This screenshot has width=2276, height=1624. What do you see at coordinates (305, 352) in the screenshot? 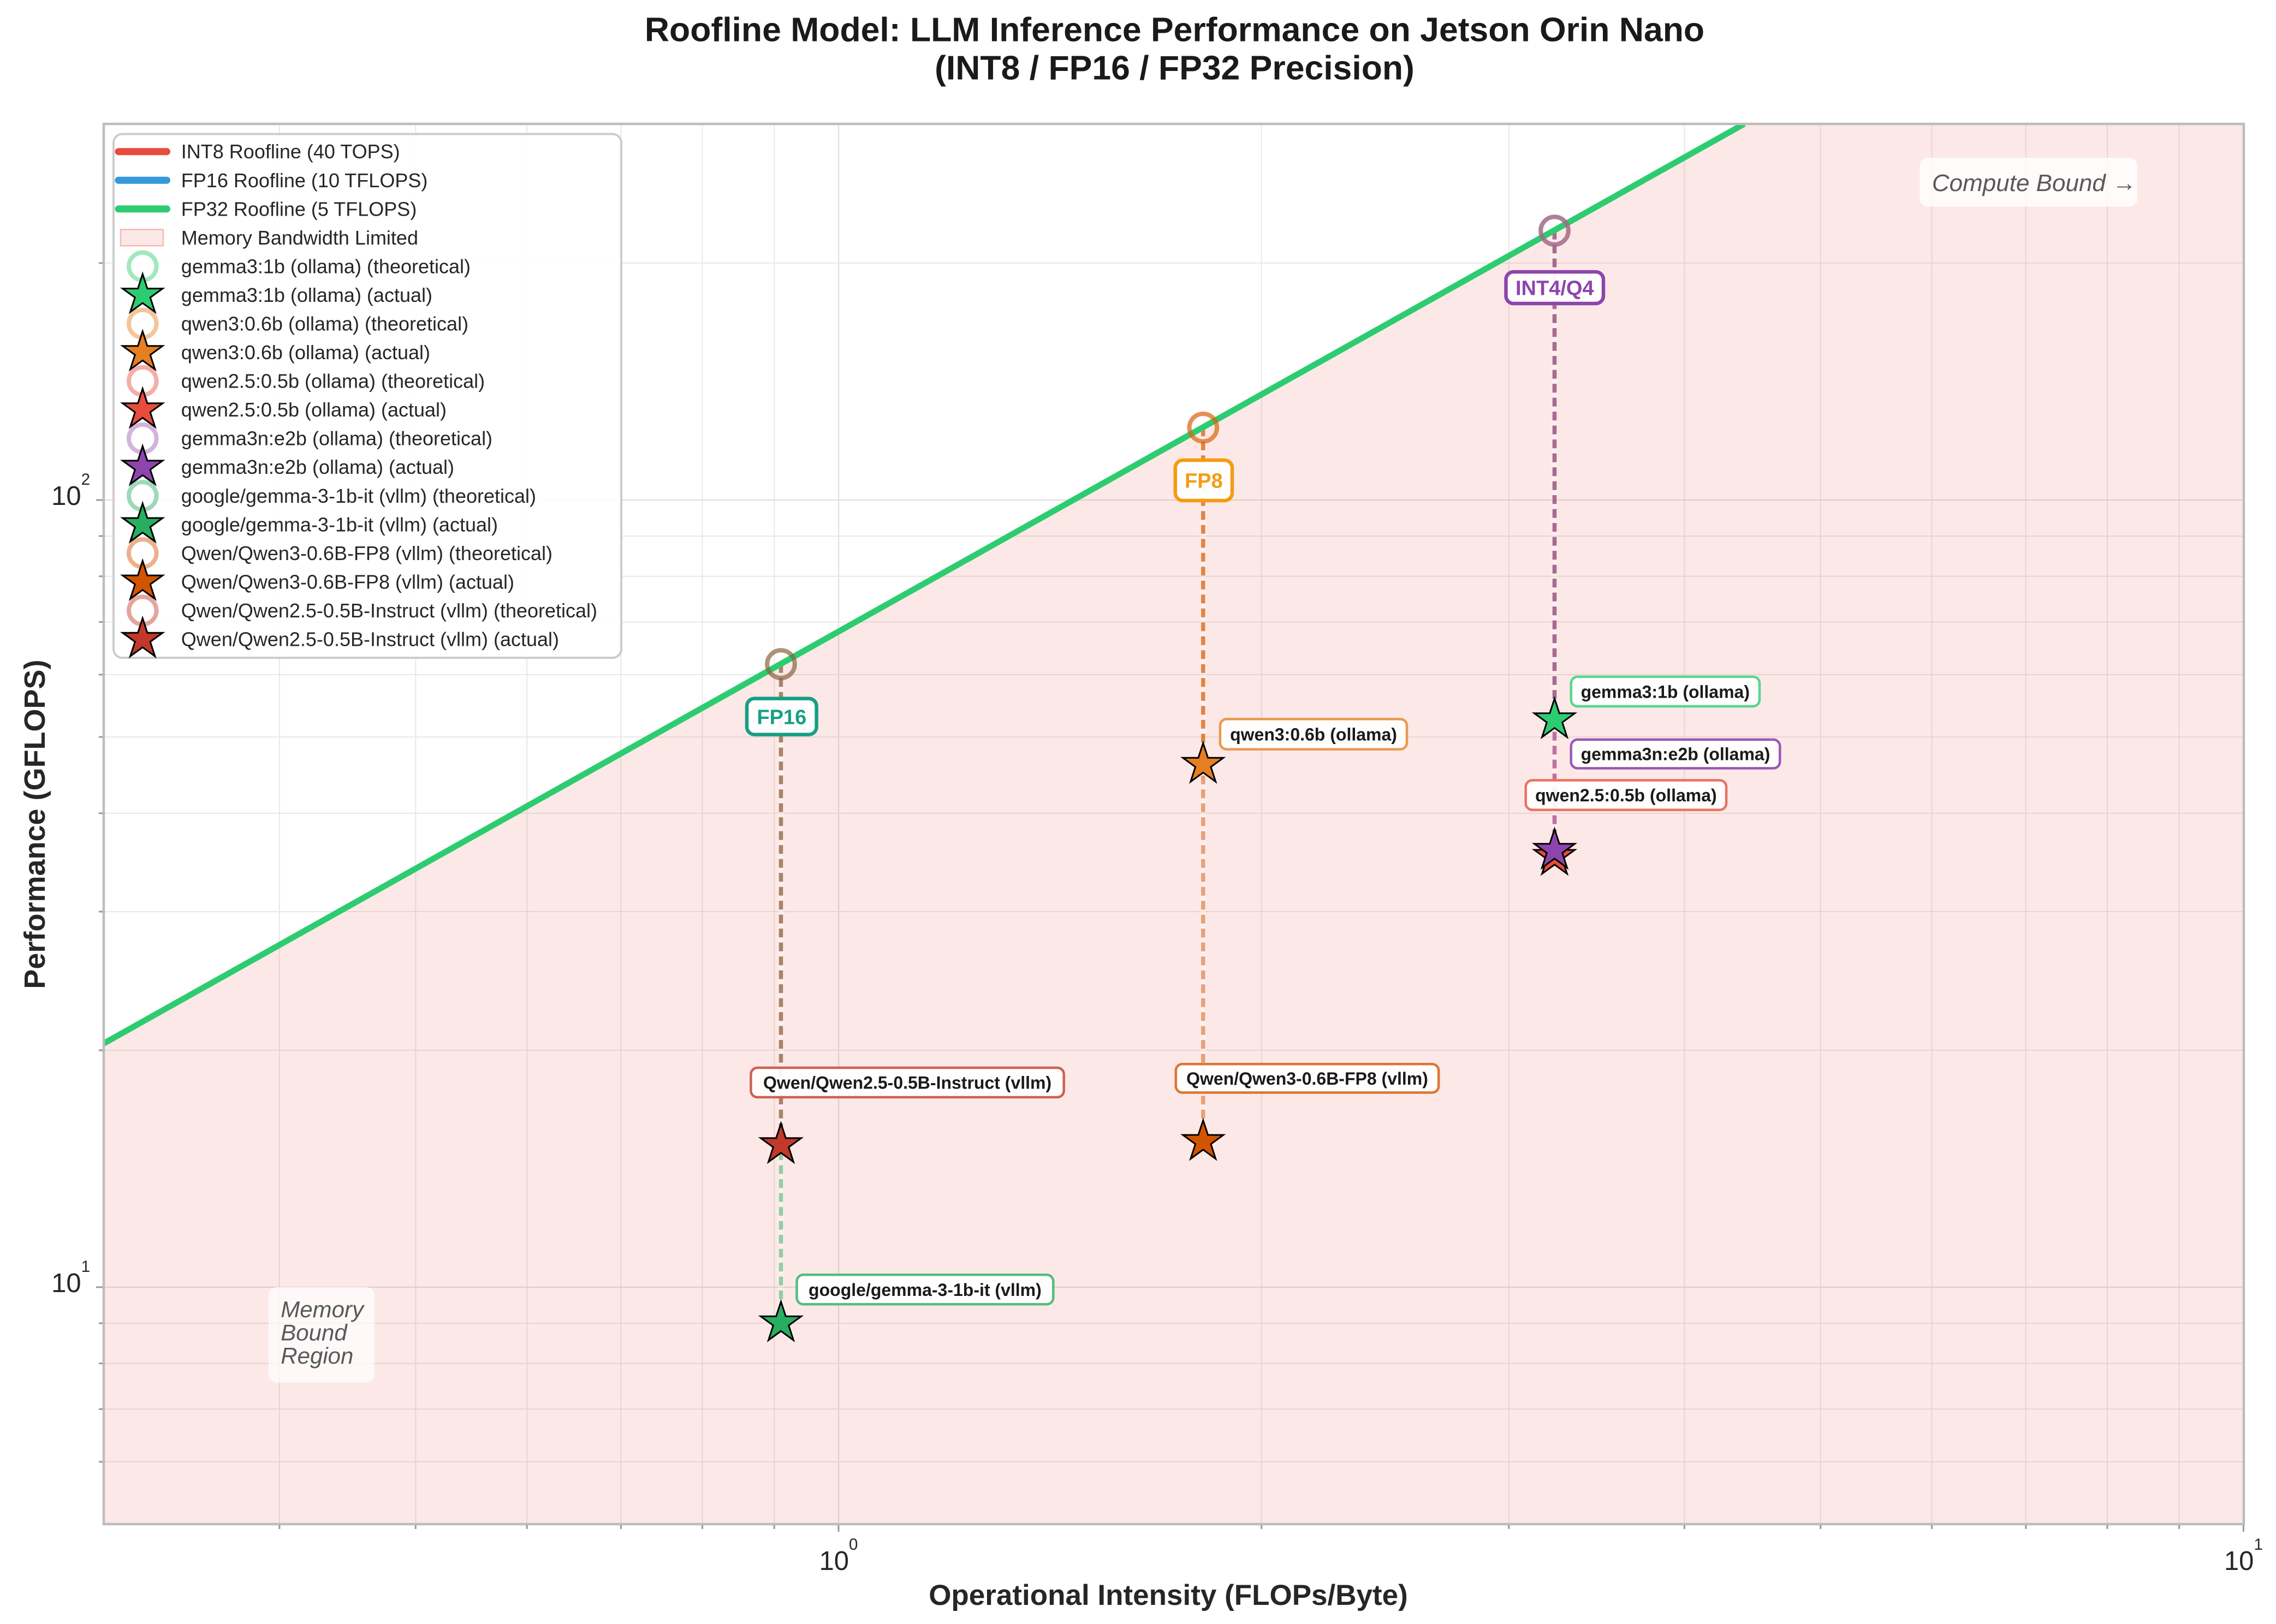
I see `svg-text: qwen3:0.6b (ollama) (actual)` at bounding box center [305, 352].